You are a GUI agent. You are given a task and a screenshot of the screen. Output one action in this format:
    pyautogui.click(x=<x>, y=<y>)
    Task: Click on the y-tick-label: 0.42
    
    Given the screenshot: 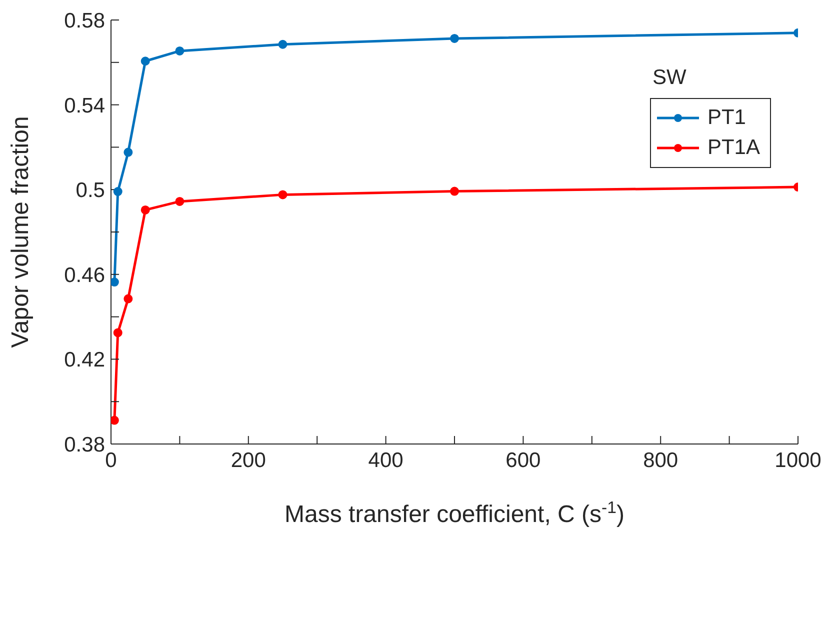 What is the action you would take?
    pyautogui.click(x=84, y=360)
    